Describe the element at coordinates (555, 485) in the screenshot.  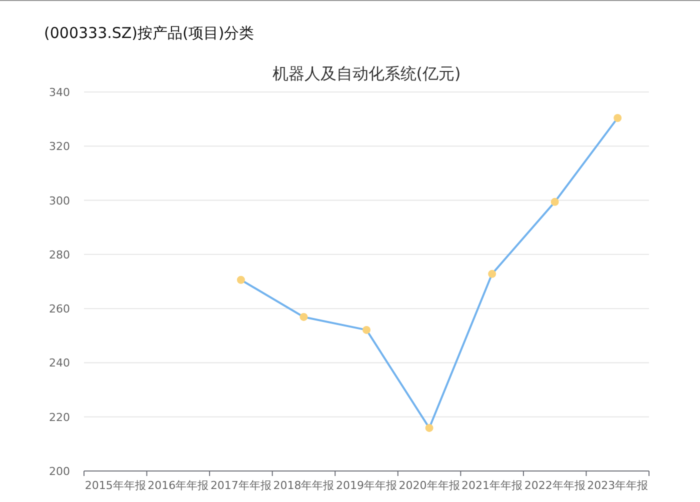
I see `x-tick-label: 2022年年报` at that location.